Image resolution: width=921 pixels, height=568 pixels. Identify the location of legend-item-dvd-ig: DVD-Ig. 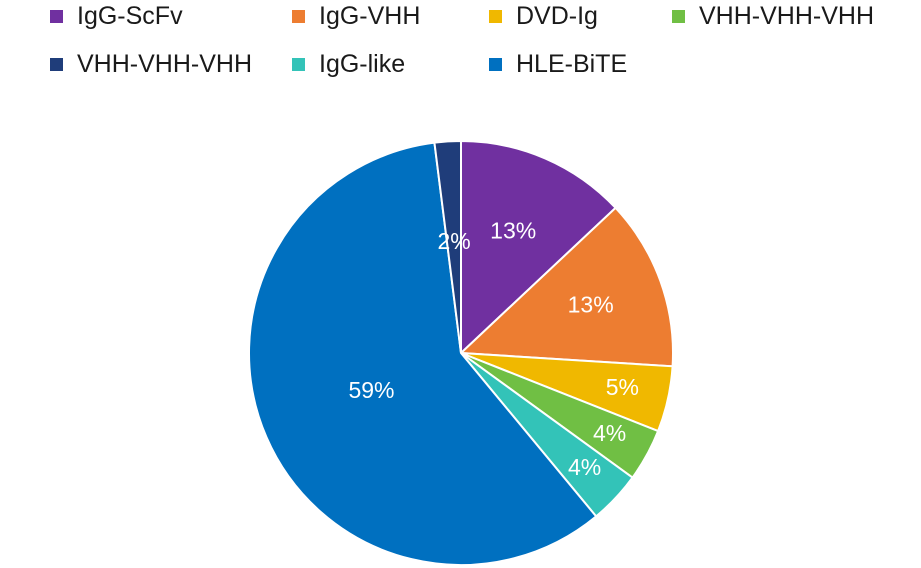
(543, 16).